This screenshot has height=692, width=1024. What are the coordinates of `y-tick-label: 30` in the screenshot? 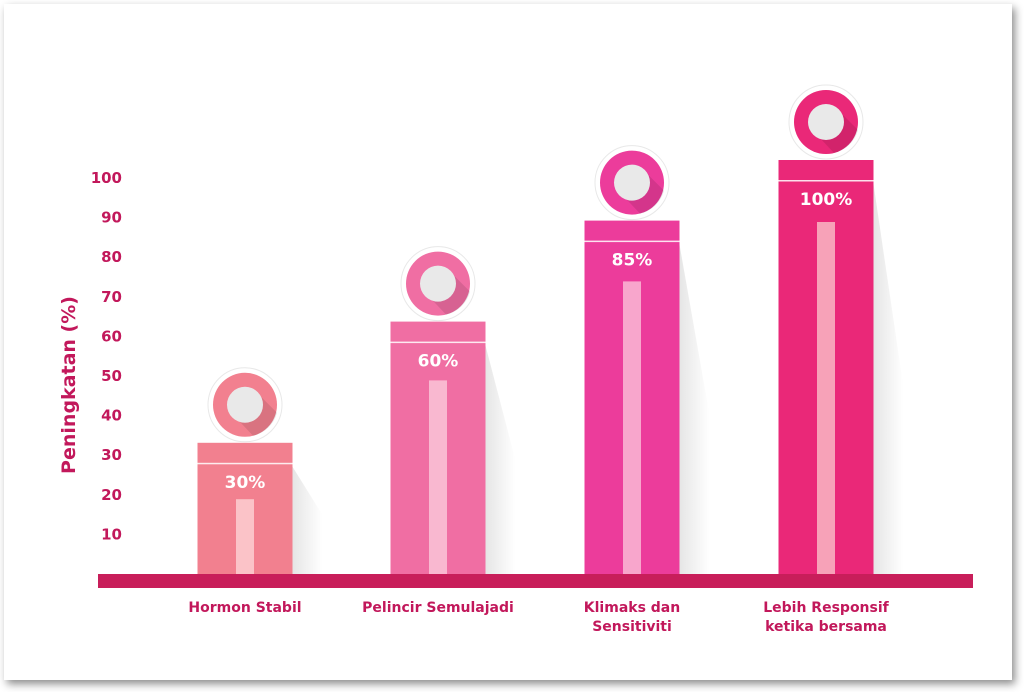 It's located at (111, 455).